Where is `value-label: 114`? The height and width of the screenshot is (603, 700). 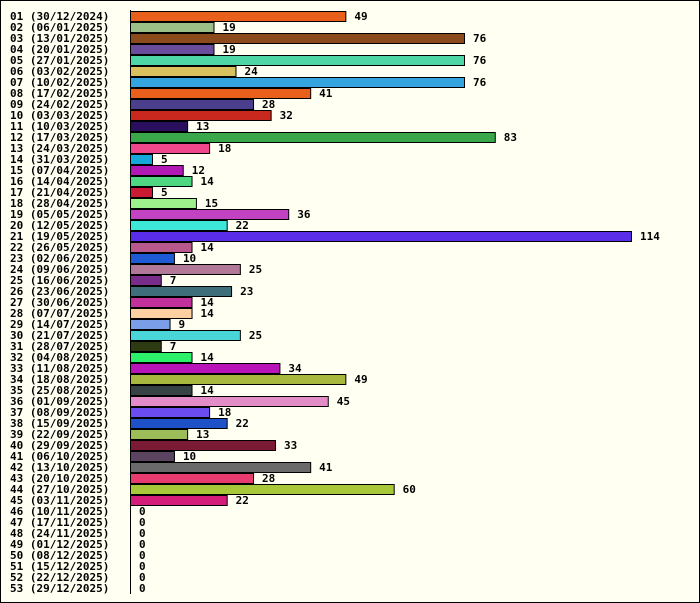 value-label: 114 is located at coordinates (650, 236).